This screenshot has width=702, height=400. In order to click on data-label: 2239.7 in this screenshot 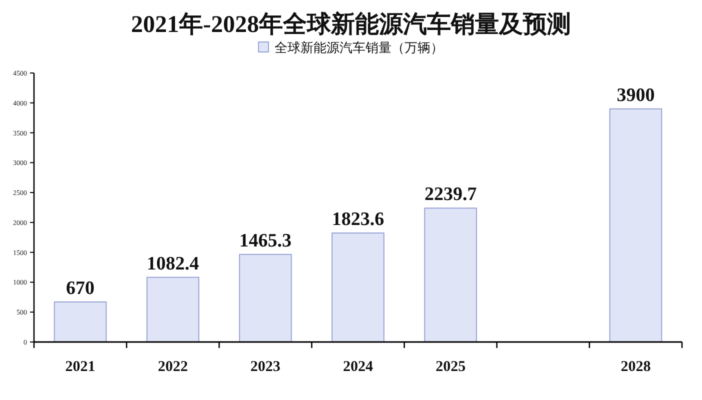, I will do `click(451, 195)`.